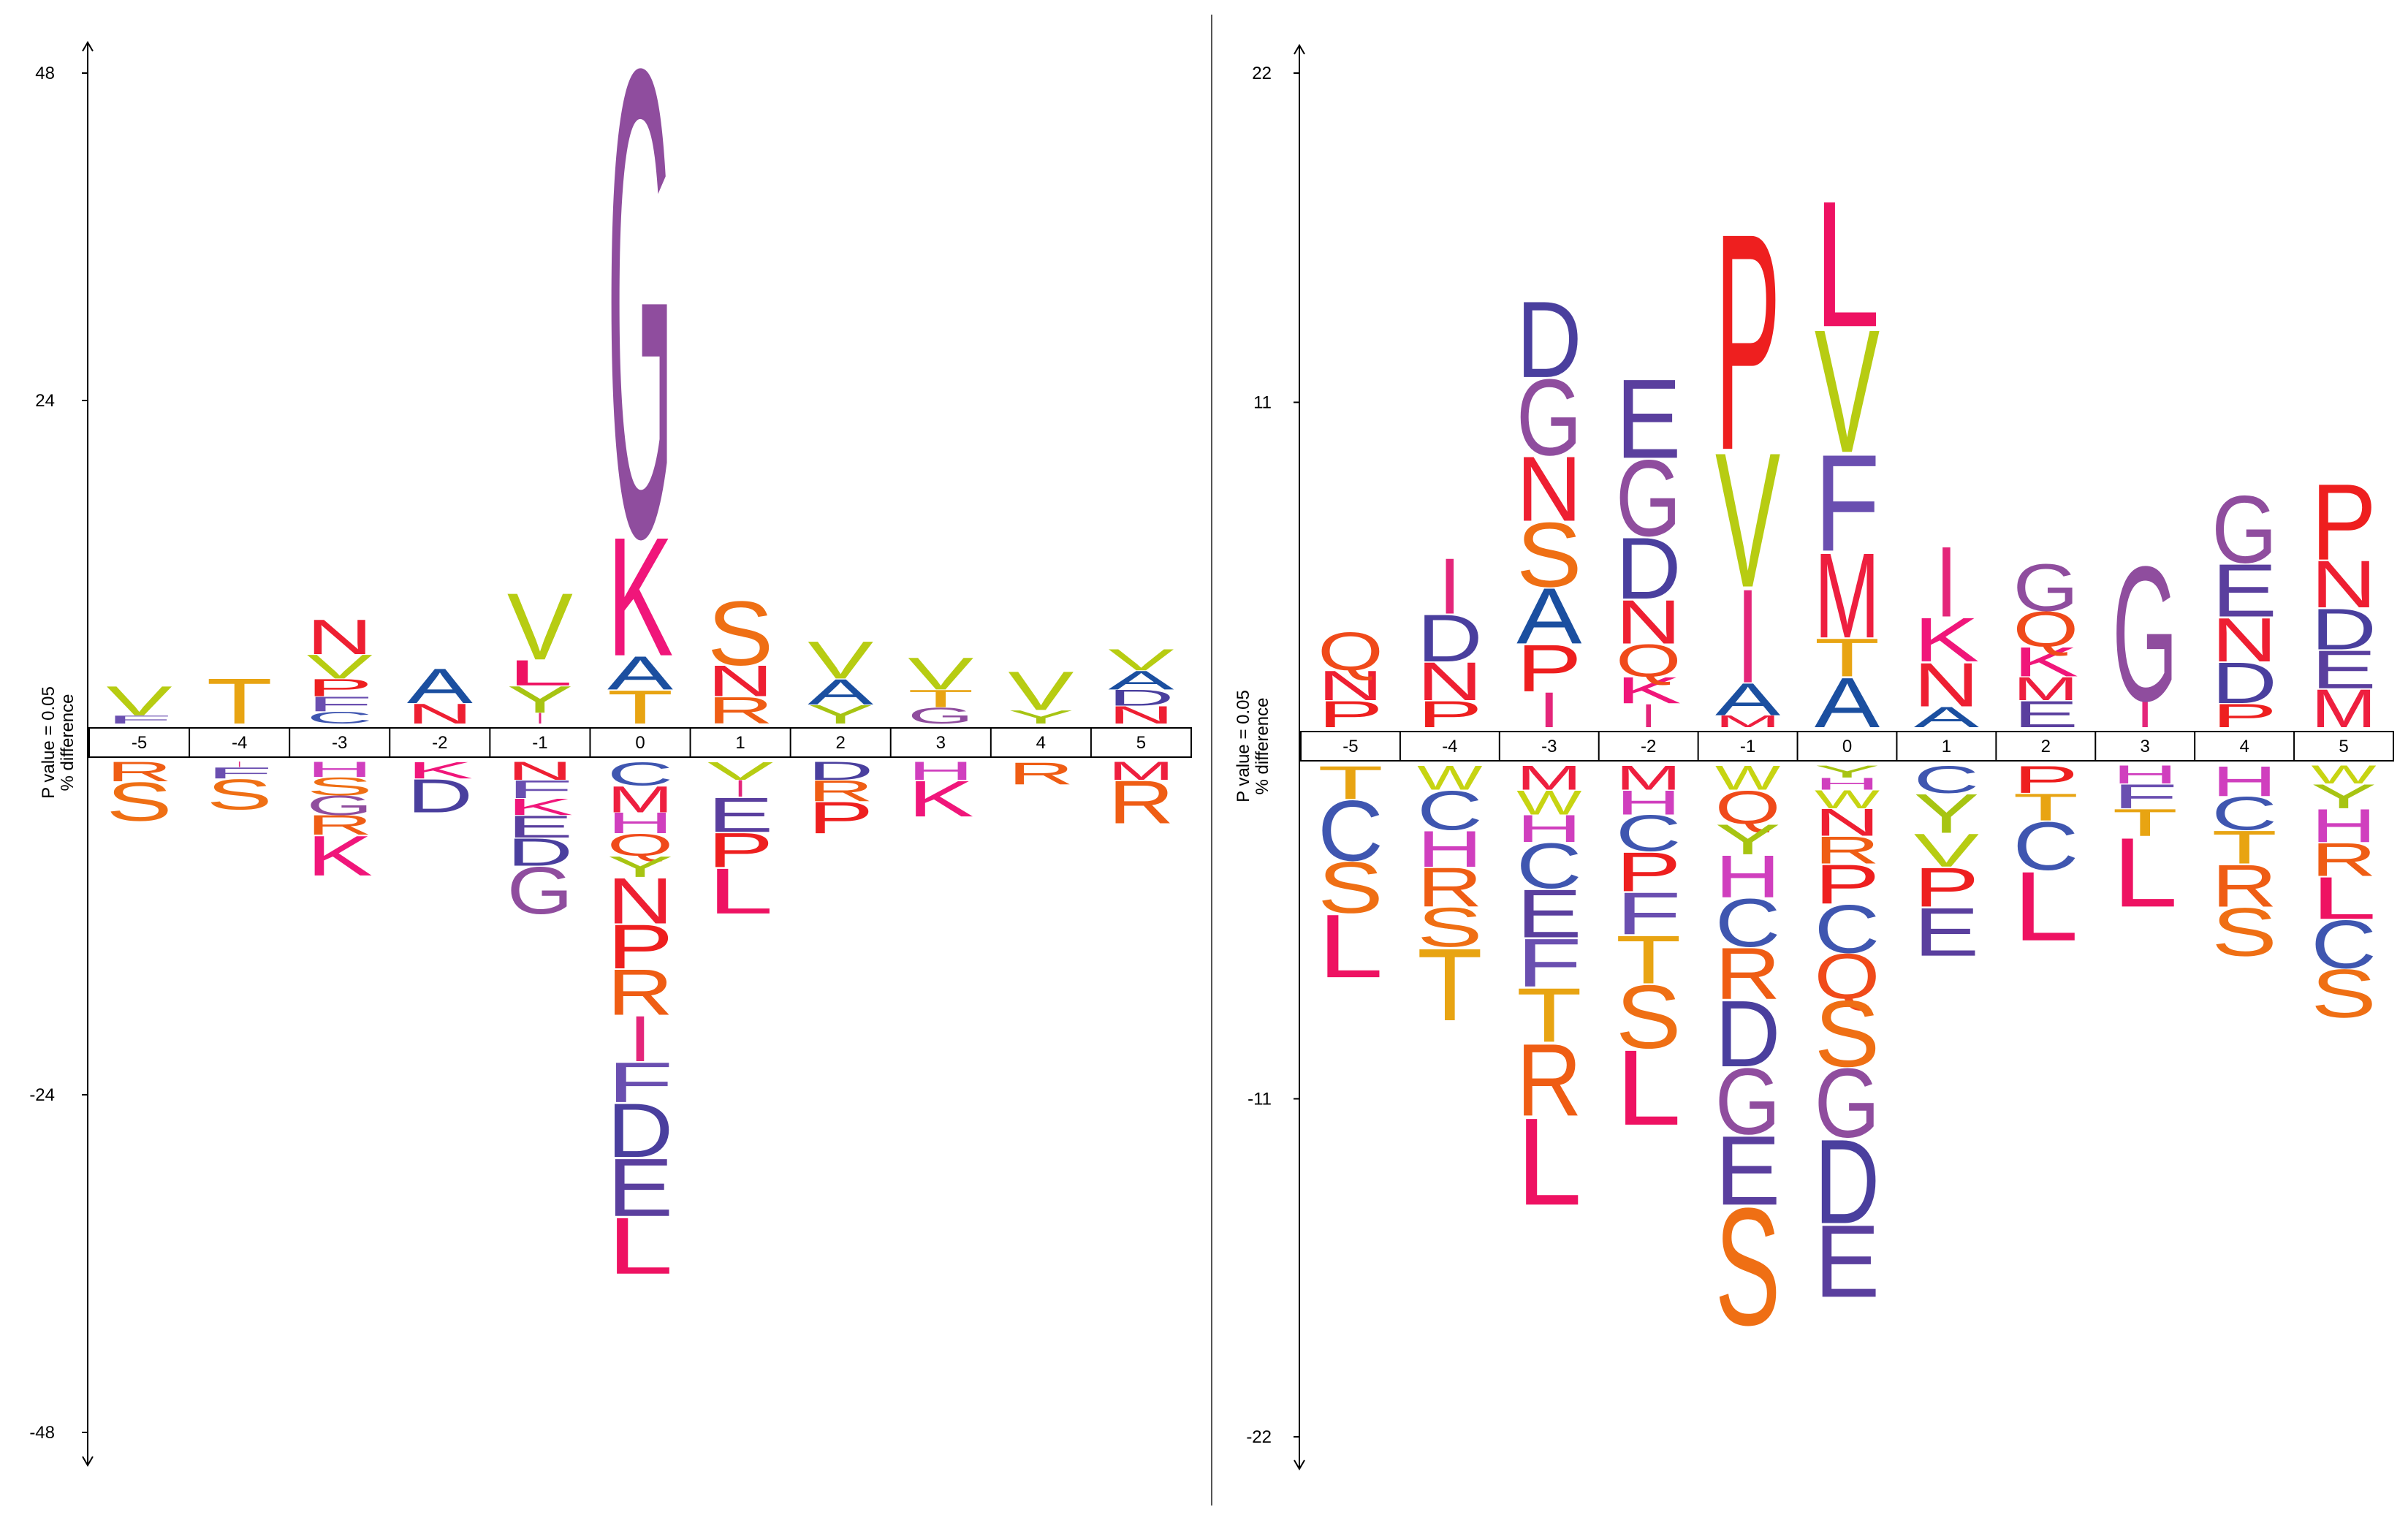 This screenshot has height=1515, width=2408. What do you see at coordinates (42, 1095) in the screenshot?
I see `y-tick-label: -24` at bounding box center [42, 1095].